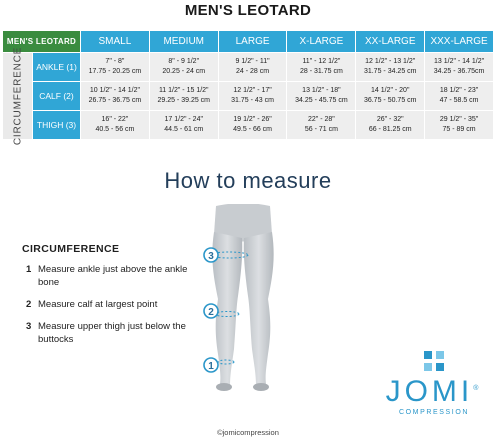 This screenshot has height=442, width=496. I want to click on circumference-side-text: CIRCUMFERENCE, so click(17, 96).